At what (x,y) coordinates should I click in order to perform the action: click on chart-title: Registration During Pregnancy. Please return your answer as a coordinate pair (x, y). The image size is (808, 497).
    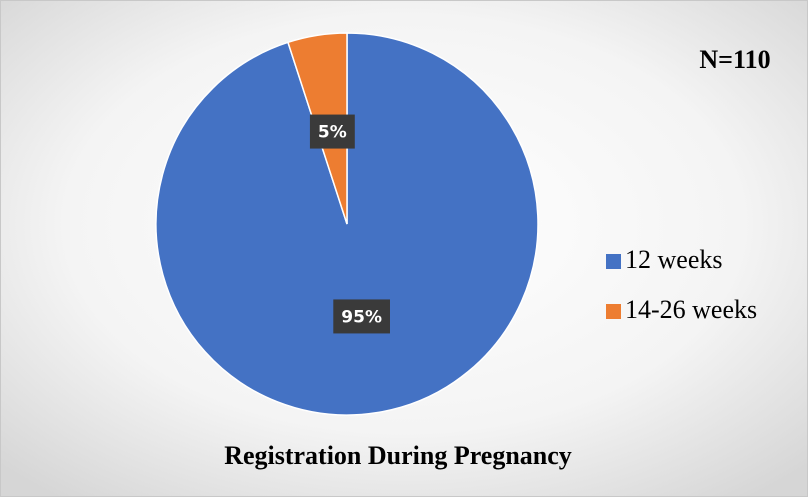
    Looking at the image, I should click on (398, 455).